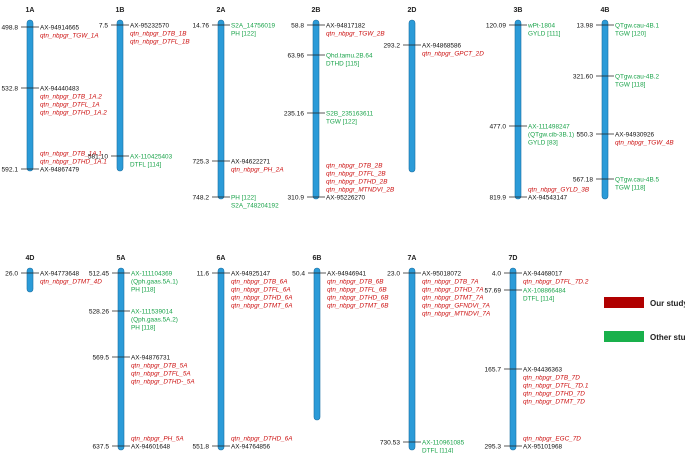  What do you see at coordinates (200, 446) in the screenshot?
I see `marker-position: 551.8` at bounding box center [200, 446].